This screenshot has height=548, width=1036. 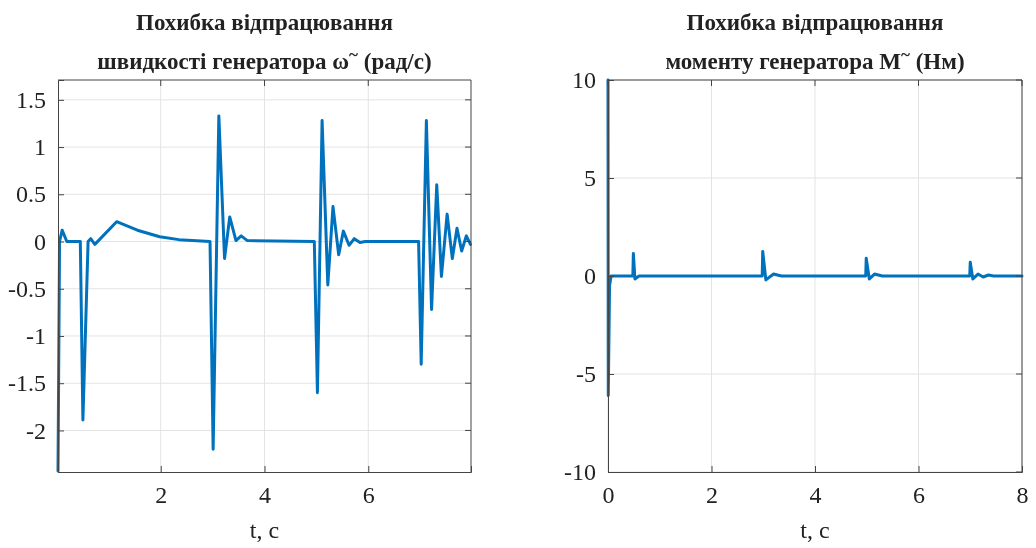 What do you see at coordinates (31, 194) in the screenshot?
I see `y-tick-label: 0.5` at bounding box center [31, 194].